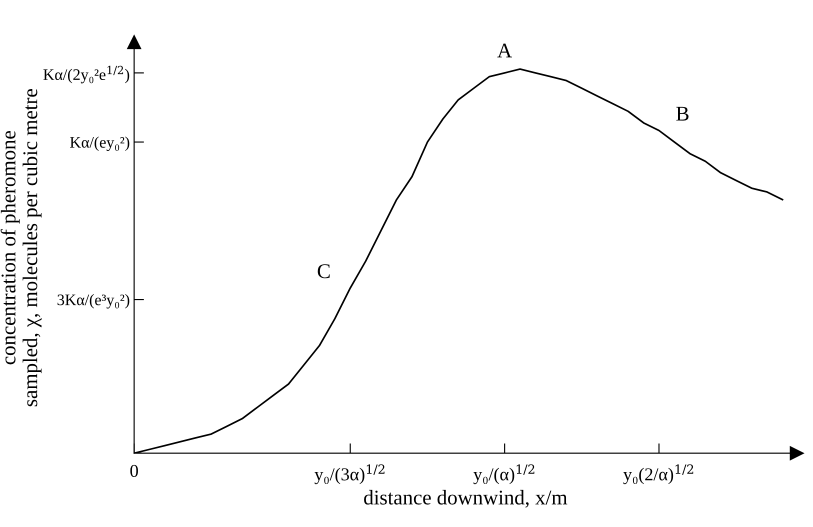  Describe the element at coordinates (86, 75) in the screenshot. I see `ref-line-label: Kα/(2y₀²e$^{1/2}$)` at that location.